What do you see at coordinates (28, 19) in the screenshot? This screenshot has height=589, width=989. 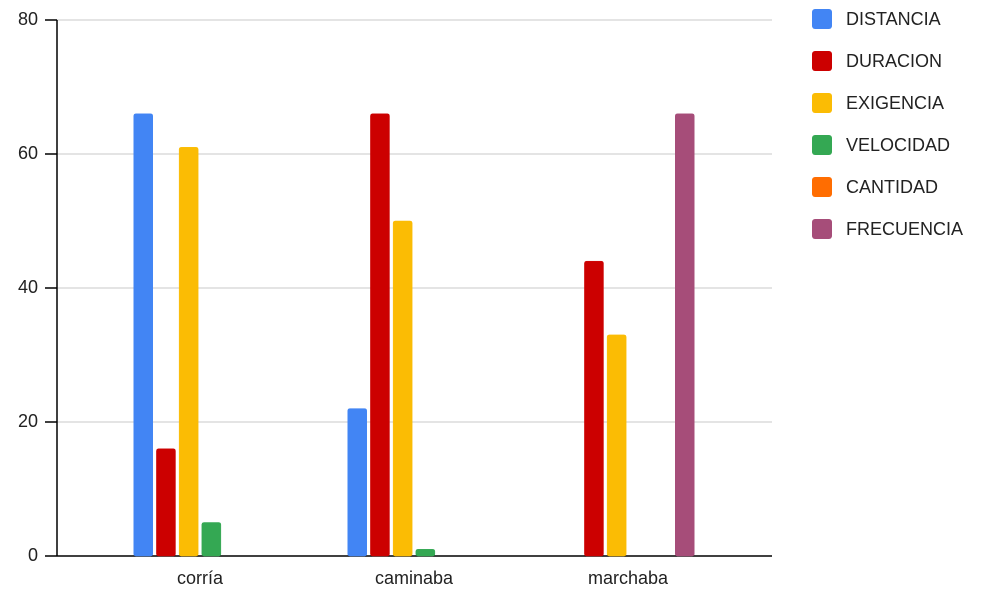 I see `y-tick-label: 80` at bounding box center [28, 19].